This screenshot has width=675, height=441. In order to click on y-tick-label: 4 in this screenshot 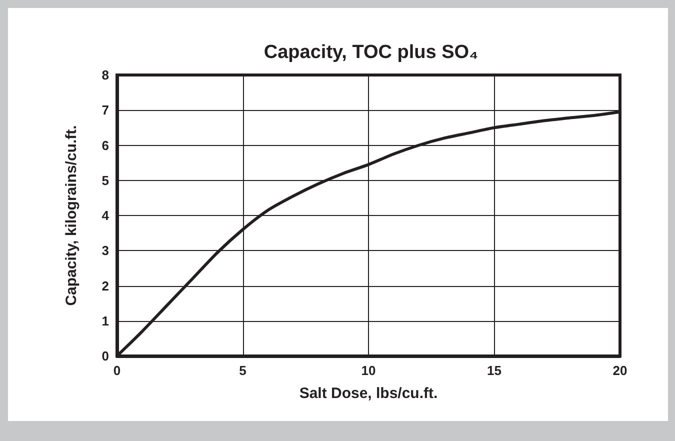, I will do `click(106, 215)`.